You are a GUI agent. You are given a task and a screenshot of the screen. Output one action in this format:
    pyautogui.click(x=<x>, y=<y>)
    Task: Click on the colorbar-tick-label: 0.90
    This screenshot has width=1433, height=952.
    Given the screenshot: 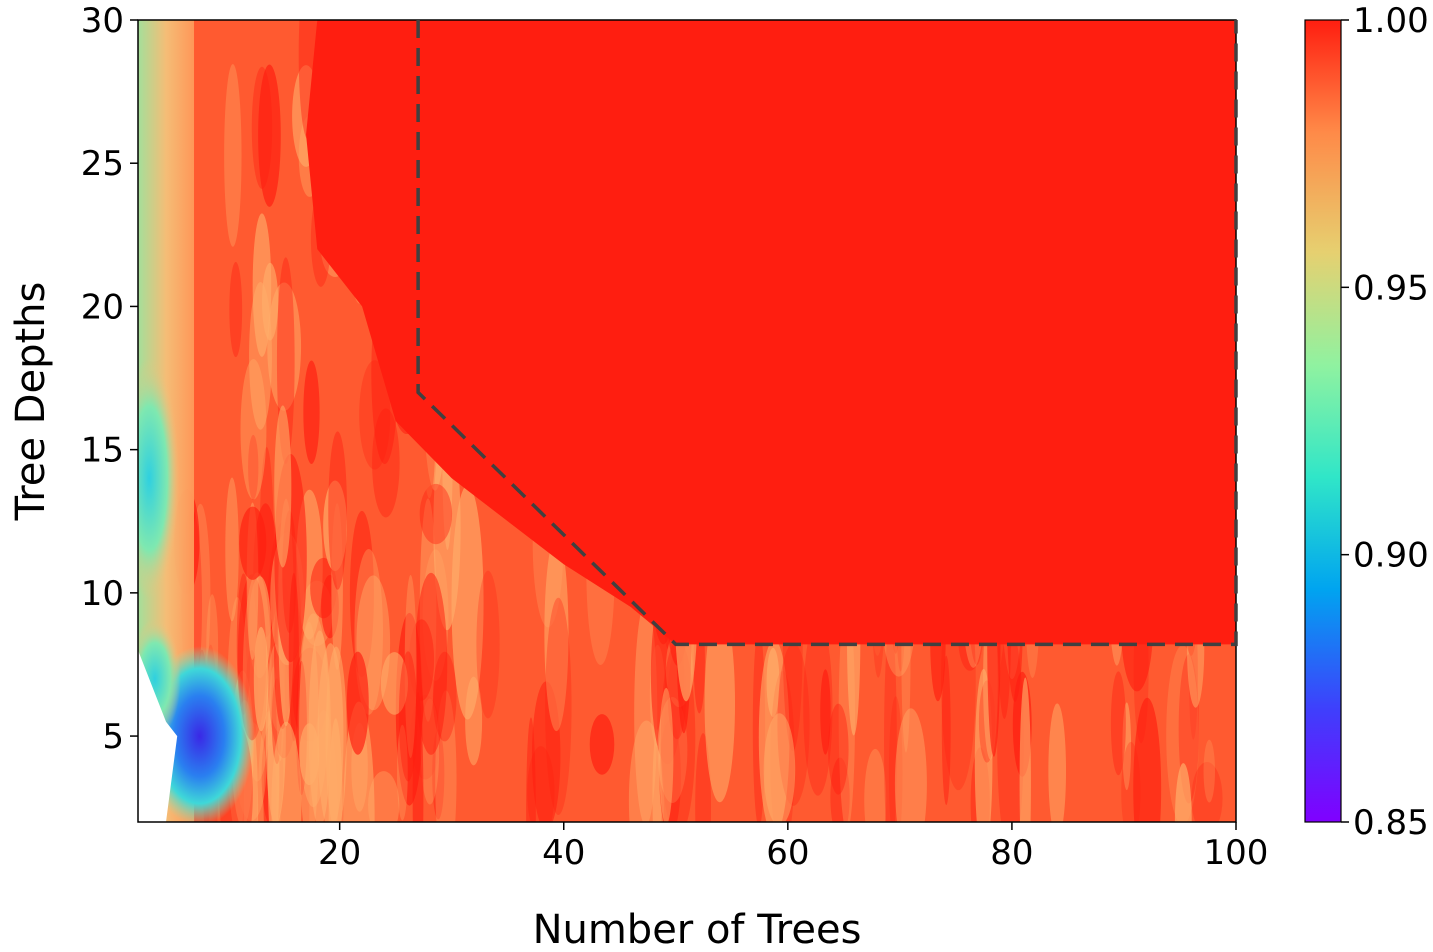 What is the action you would take?
    pyautogui.click(x=1391, y=556)
    